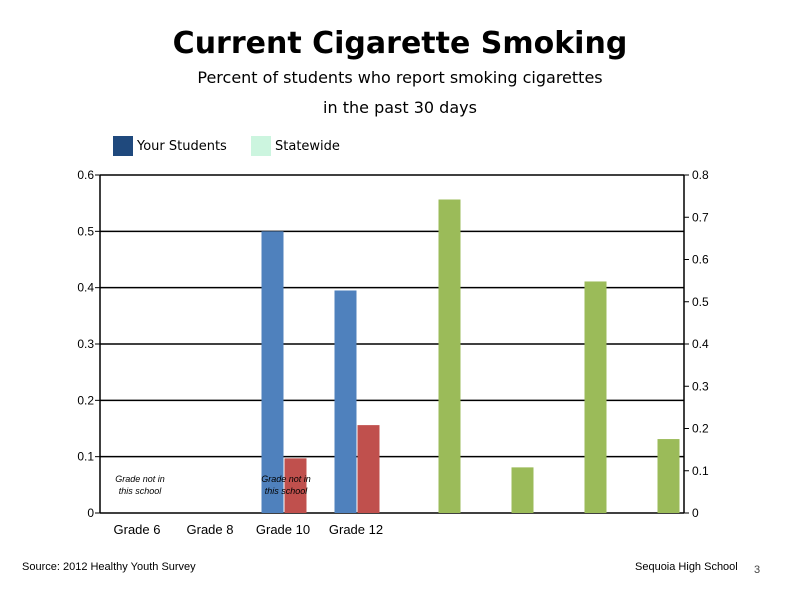  What do you see at coordinates (695, 513) in the screenshot?
I see `right-axis-tick-label: 0` at bounding box center [695, 513].